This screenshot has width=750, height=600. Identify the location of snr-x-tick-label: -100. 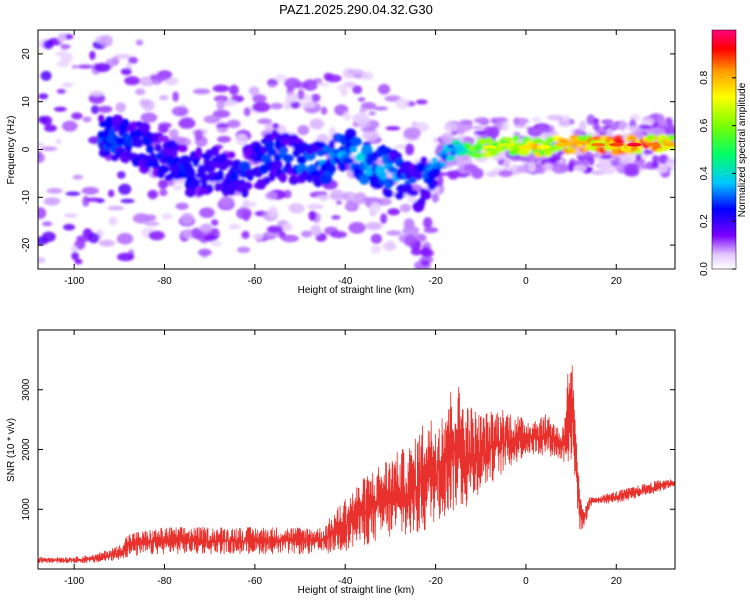
(74, 581).